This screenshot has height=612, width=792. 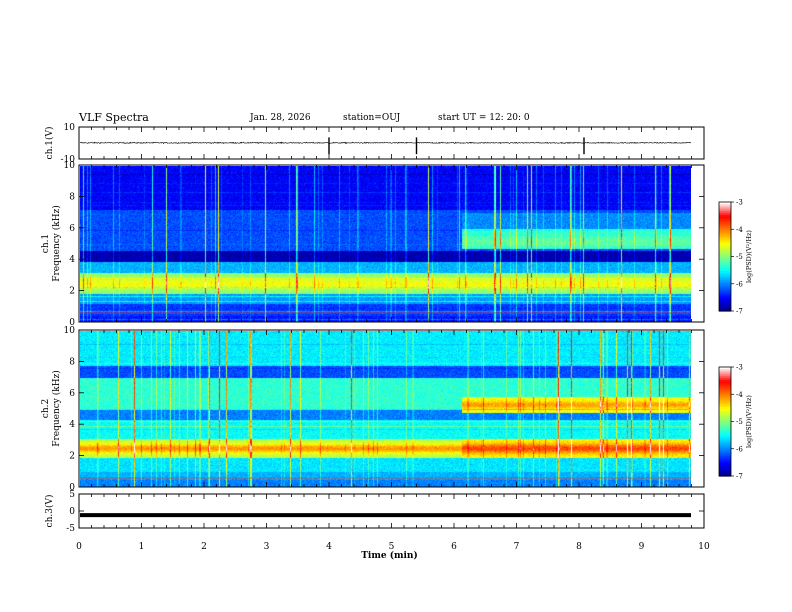 What do you see at coordinates (72, 292) in the screenshot?
I see `spec1-tick-label: 2` at bounding box center [72, 292].